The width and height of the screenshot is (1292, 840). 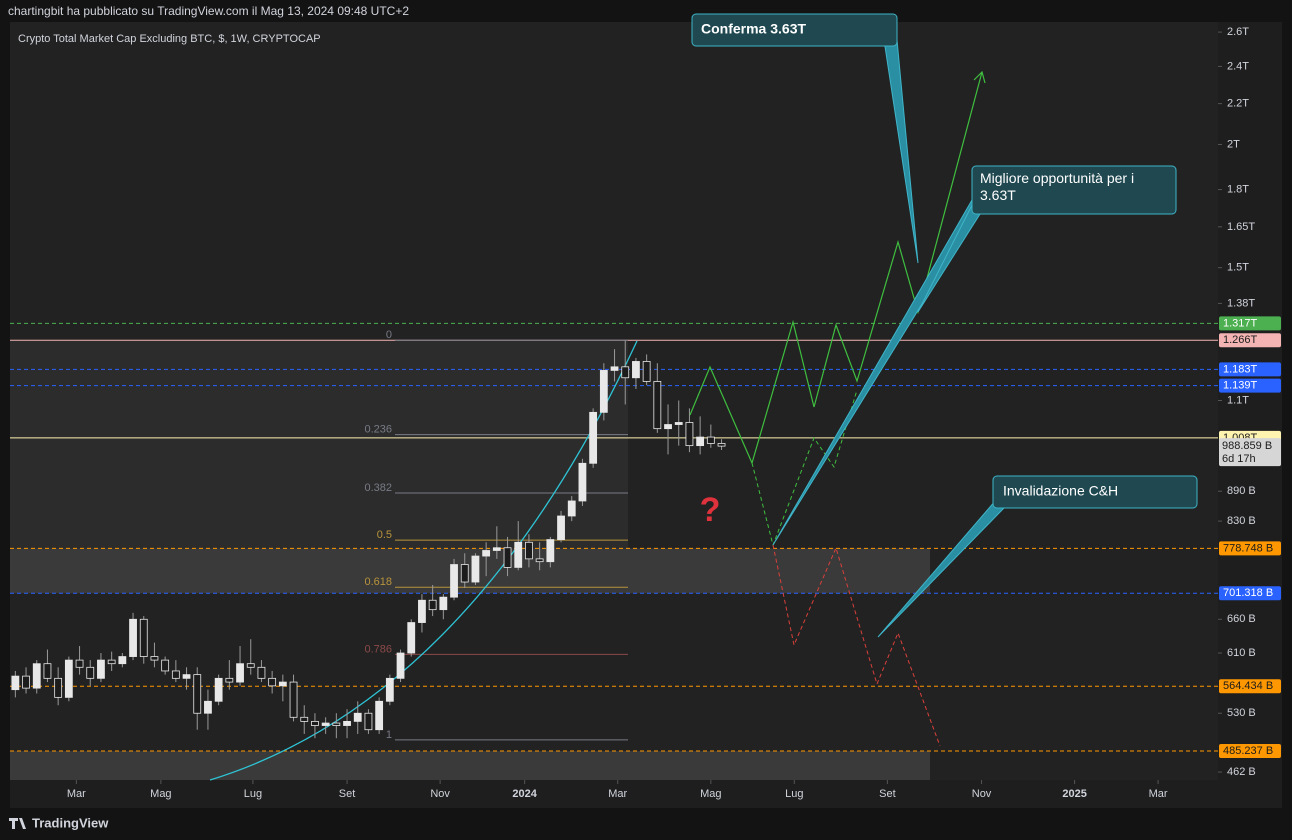 What do you see at coordinates (979, 77) in the screenshot?
I see `arrow-head` at bounding box center [979, 77].